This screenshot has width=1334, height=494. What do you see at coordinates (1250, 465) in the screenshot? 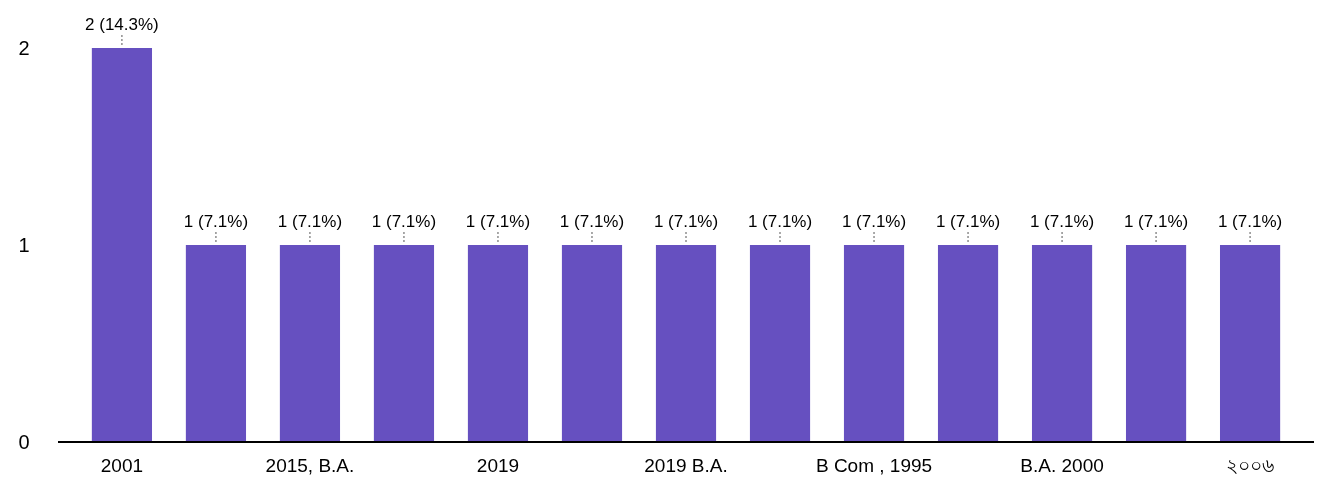
I see `x-tick-label: ২০০৬` at bounding box center [1250, 465].